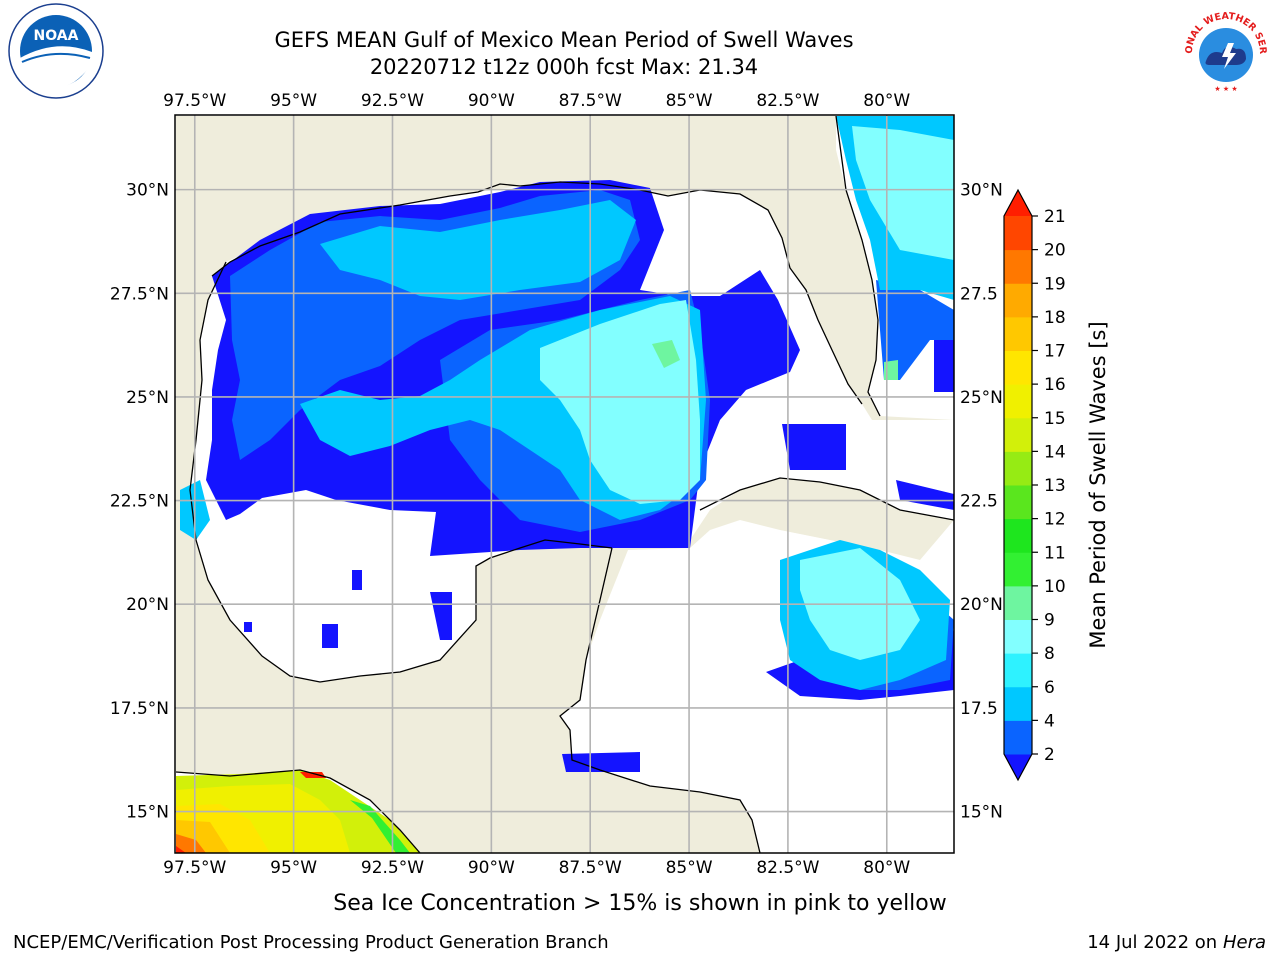  I want to click on lon-tick-label-bottom: 85°W, so click(689, 868).